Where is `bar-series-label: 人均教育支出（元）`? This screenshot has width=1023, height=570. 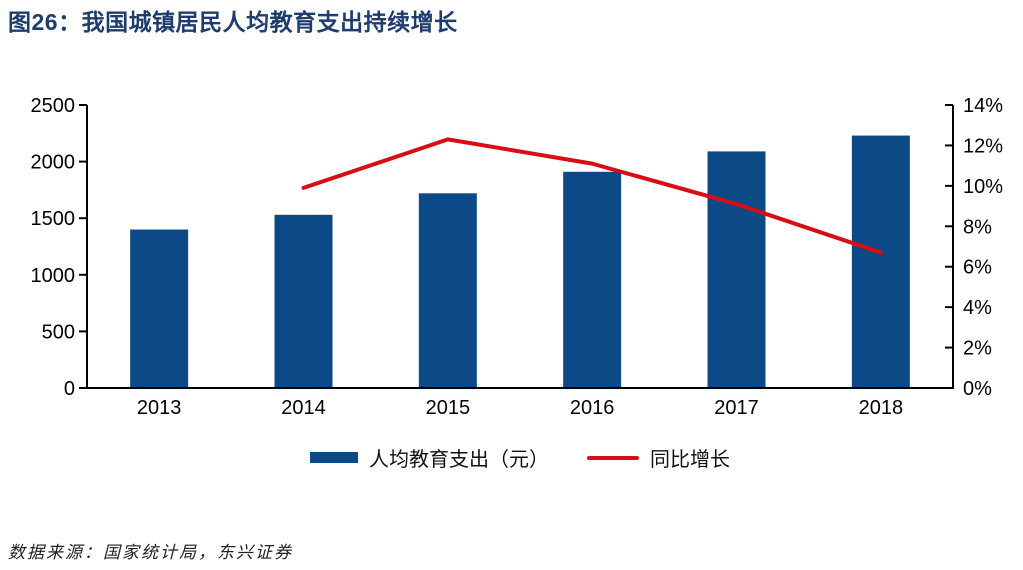
bar-series-label: 人均教育支出（元） is located at coordinates (459, 459).